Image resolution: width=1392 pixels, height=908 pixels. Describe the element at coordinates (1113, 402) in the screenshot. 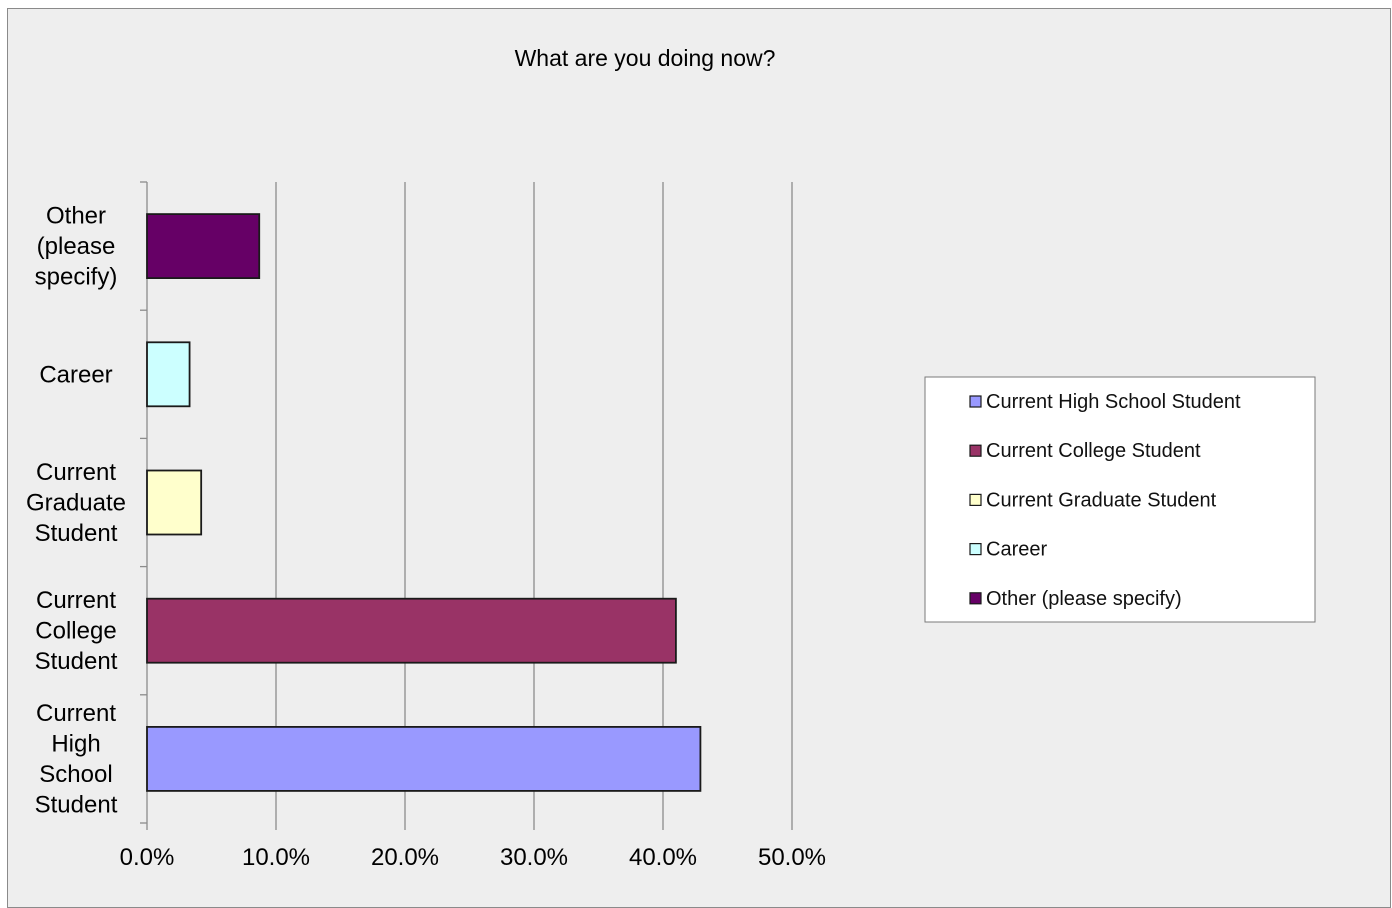

I see `legend-label: Current High School Student` at that location.